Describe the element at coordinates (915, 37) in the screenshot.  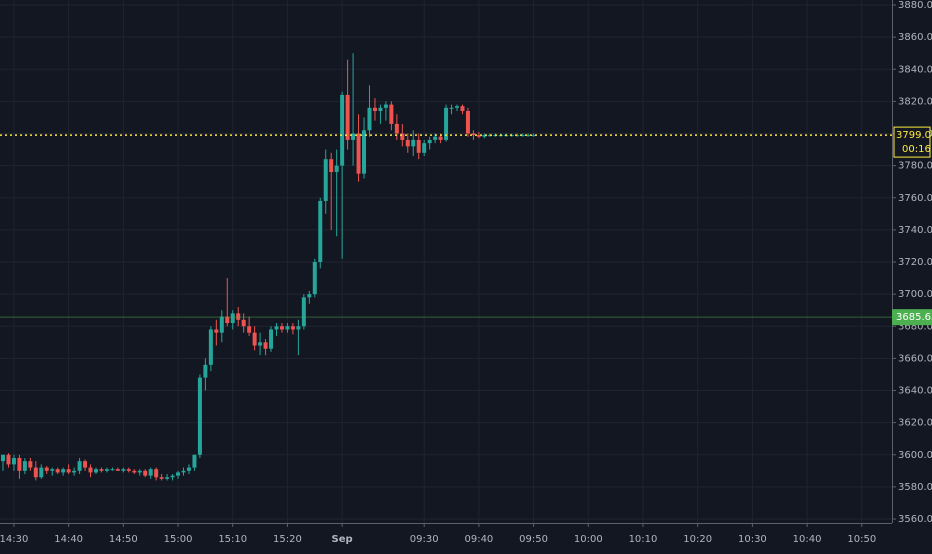
I see `y-tick-label: 3860.00` at that location.